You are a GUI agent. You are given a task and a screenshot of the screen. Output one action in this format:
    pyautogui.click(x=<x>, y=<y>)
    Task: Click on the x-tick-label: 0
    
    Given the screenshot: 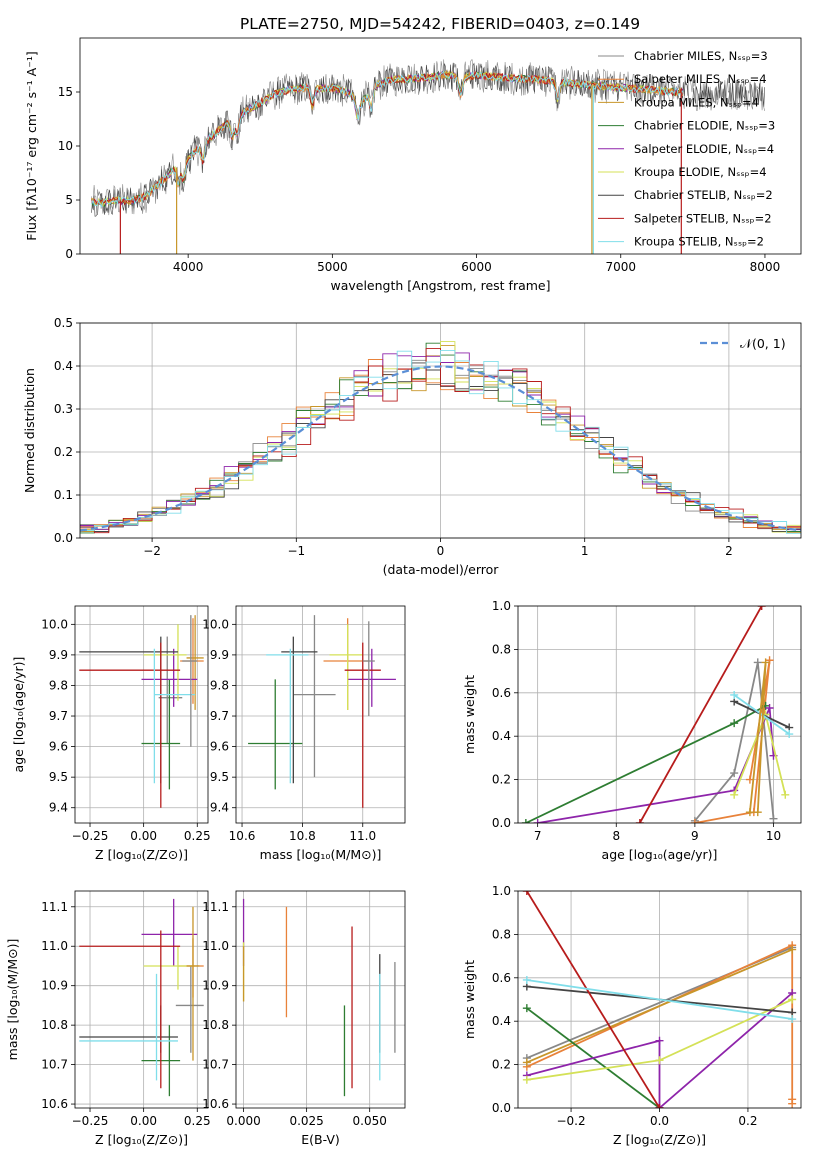 What is the action you would take?
    pyautogui.click(x=441, y=551)
    